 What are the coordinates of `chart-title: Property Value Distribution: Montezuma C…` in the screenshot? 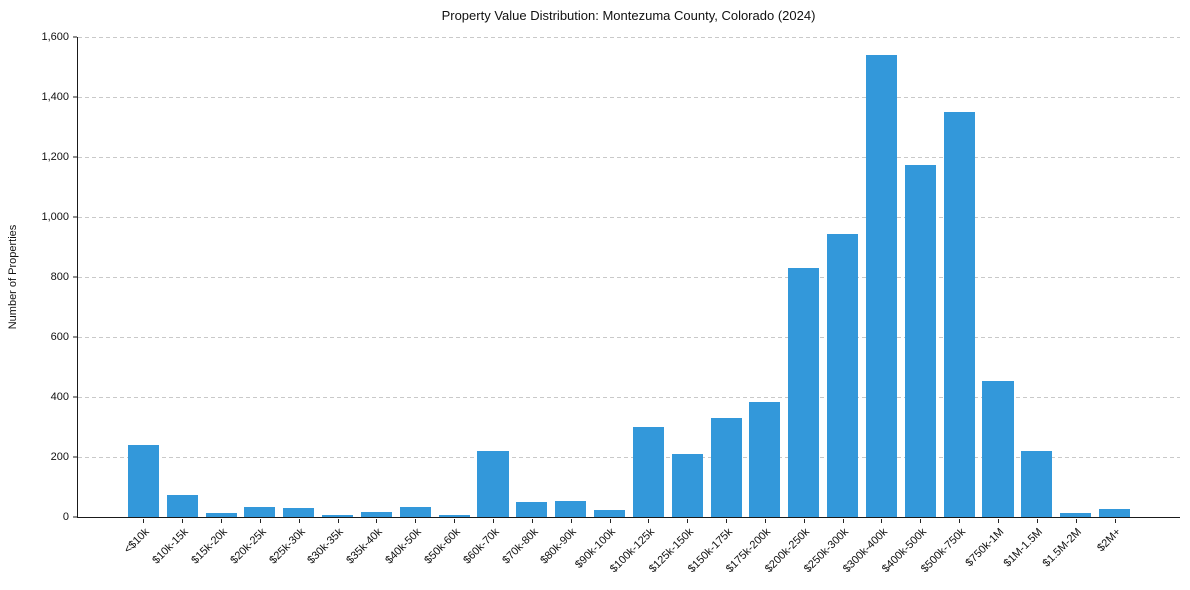 It's located at (628, 15).